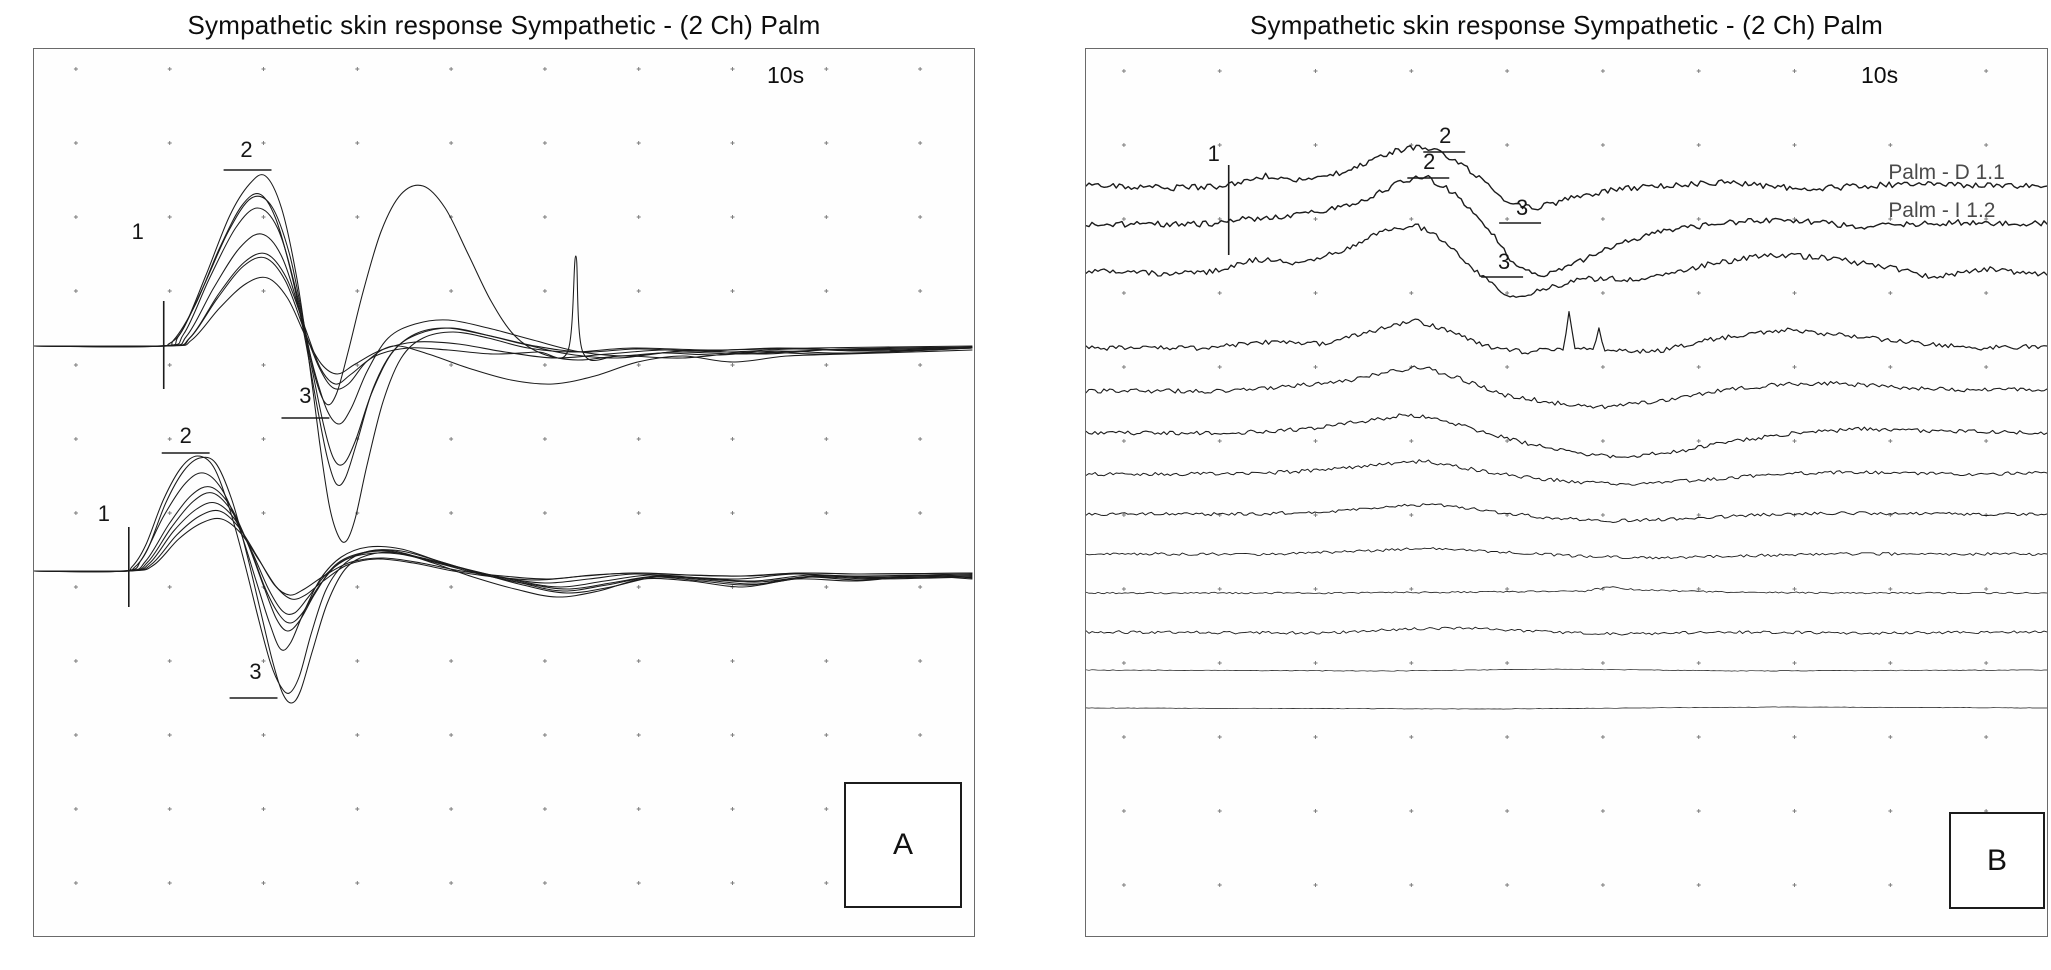  Describe the element at coordinates (786, 75) in the screenshot. I see `panel-a-timebase-label: 10s` at that location.